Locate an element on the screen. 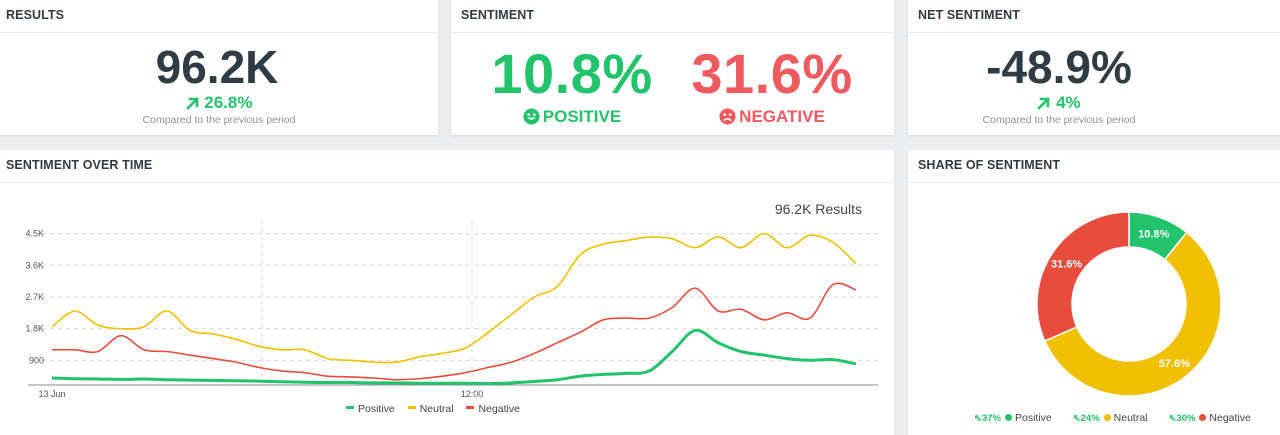  results-title: RESULTS is located at coordinates (219, 16).